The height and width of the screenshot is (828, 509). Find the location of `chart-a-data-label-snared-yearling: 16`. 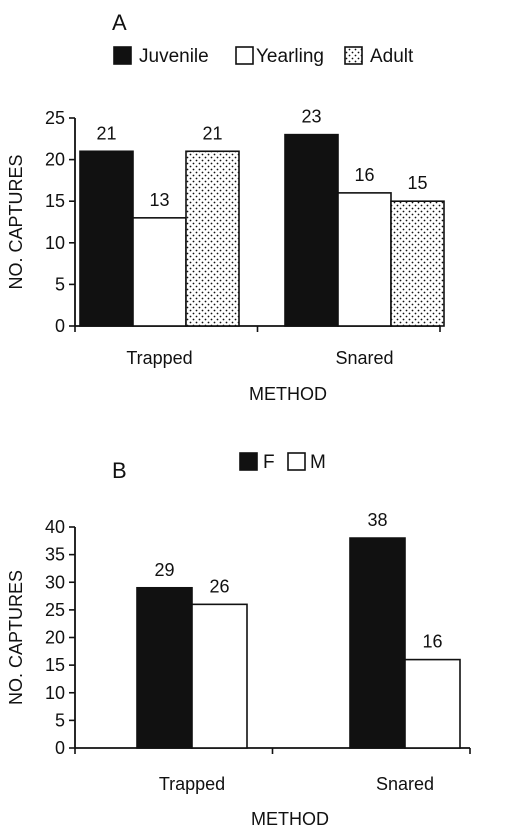

chart-a-data-label-snared-yearling: 16 is located at coordinates (364, 175).